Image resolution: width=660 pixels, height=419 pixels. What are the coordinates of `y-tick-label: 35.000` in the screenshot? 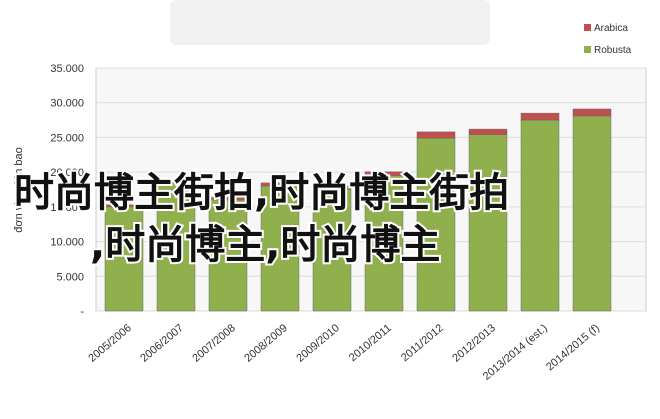 It's located at (67, 69).